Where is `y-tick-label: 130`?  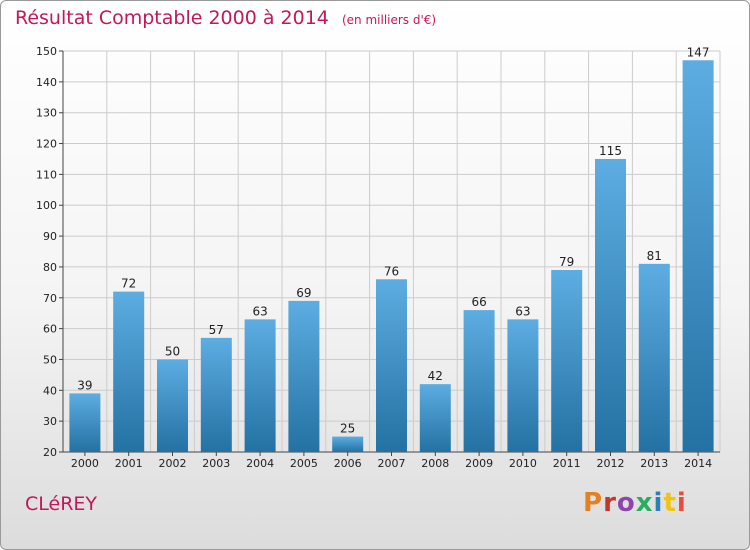 y-tick-label: 130 is located at coordinates (46, 113).